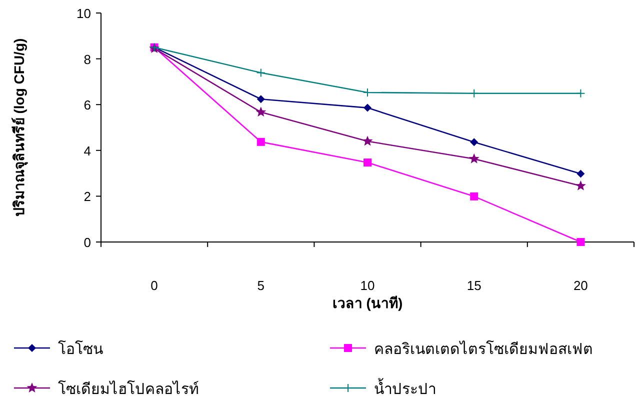  What do you see at coordinates (154, 285) in the screenshot?
I see `x-tick-label: 0` at bounding box center [154, 285].